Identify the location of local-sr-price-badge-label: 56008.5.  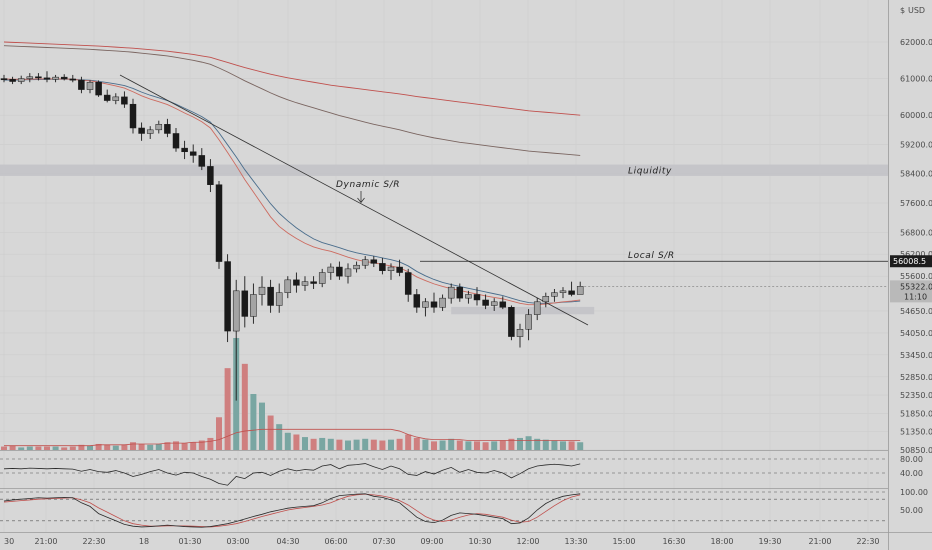
(909, 261).